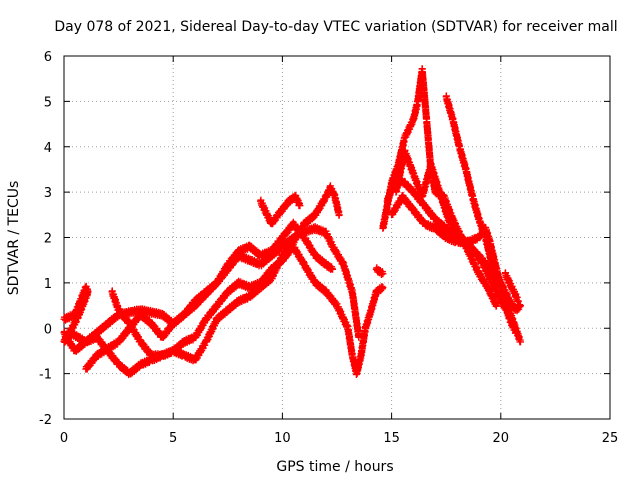 The height and width of the screenshot is (480, 640). I want to click on x-tick-label: 25, so click(610, 438).